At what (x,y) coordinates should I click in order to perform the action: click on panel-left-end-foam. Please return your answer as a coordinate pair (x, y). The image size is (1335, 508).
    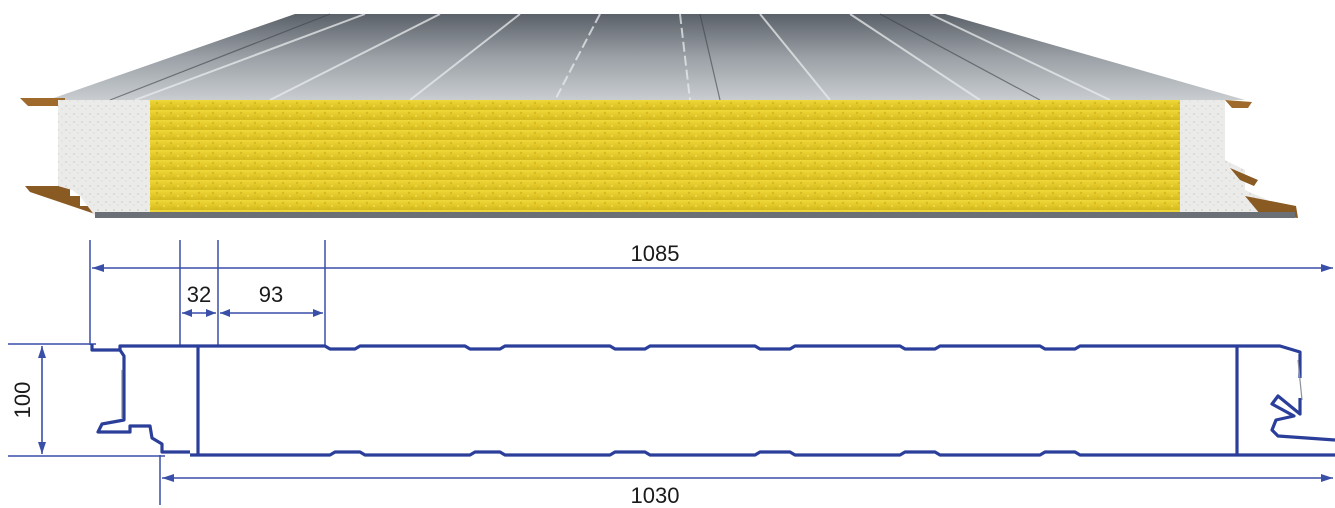
    Looking at the image, I should click on (104, 158).